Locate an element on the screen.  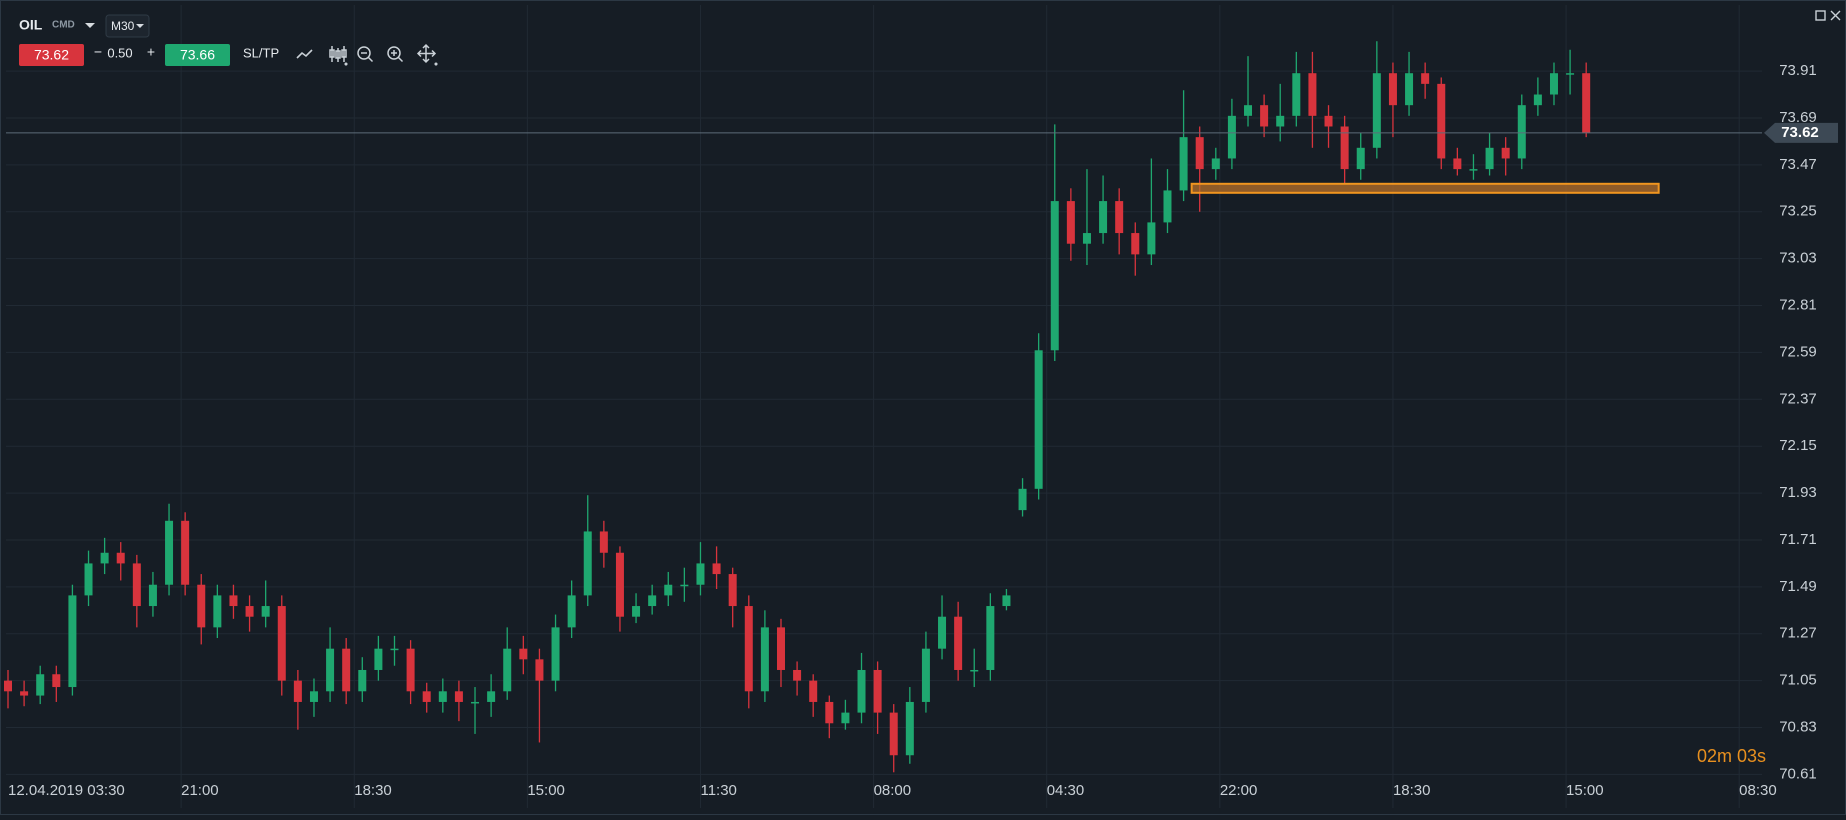
buy-button is located at coordinates (197, 55).